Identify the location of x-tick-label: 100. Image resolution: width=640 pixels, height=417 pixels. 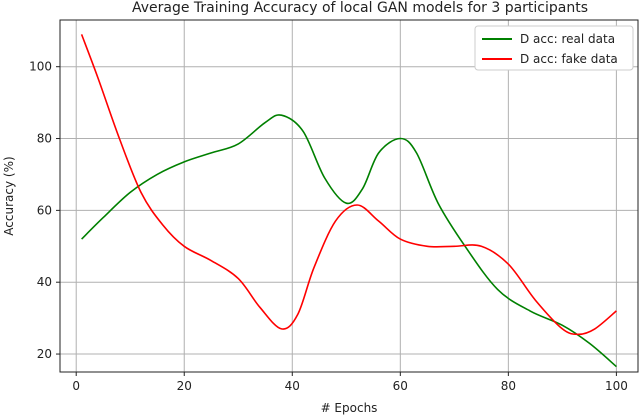
(616, 386).